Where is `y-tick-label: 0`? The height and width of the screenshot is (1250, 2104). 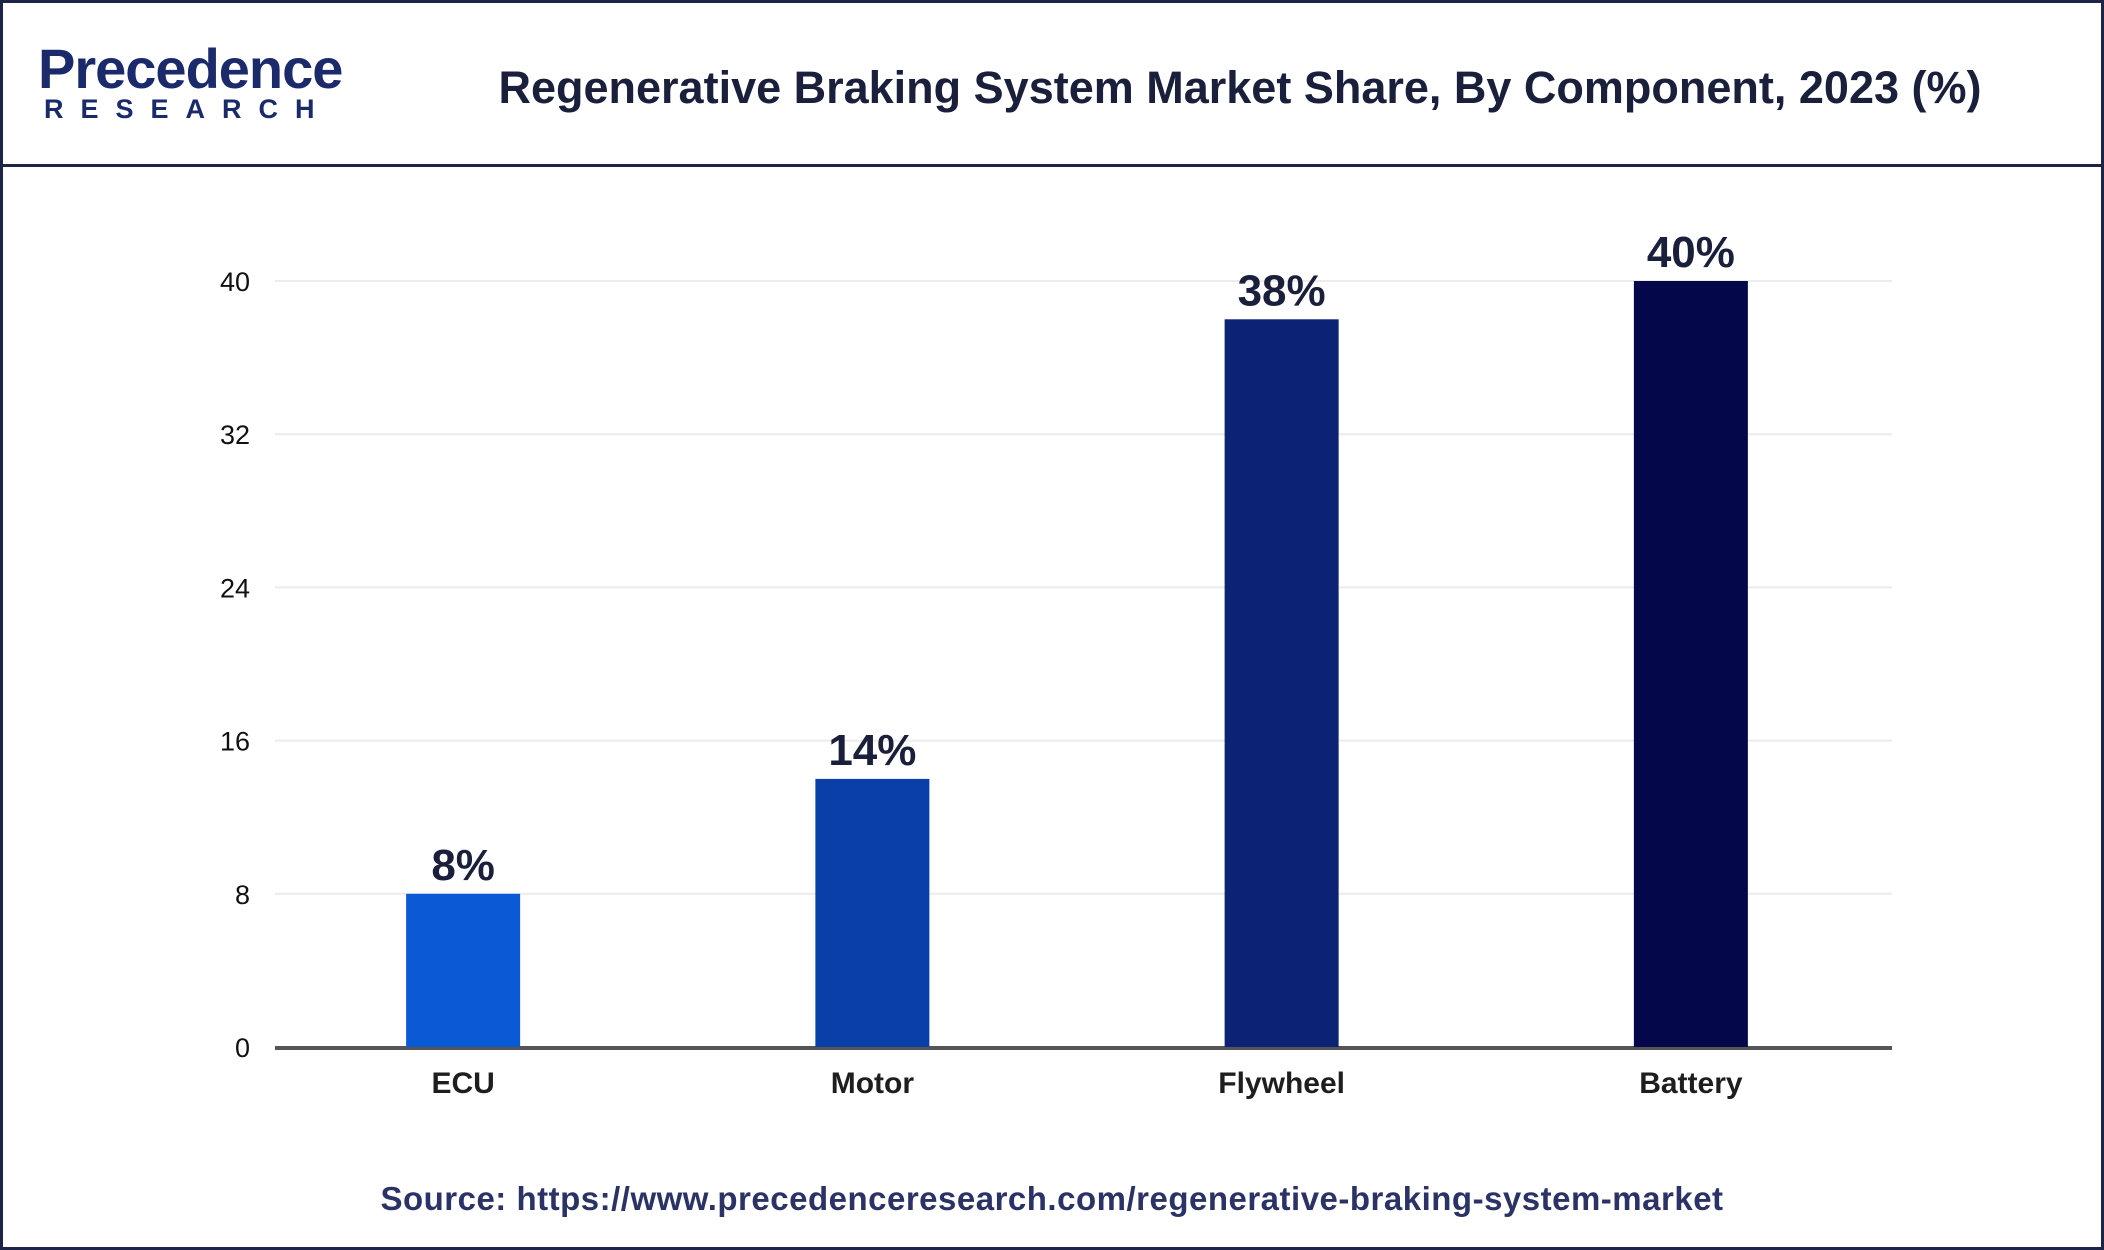
y-tick-label: 0 is located at coordinates (242, 1048).